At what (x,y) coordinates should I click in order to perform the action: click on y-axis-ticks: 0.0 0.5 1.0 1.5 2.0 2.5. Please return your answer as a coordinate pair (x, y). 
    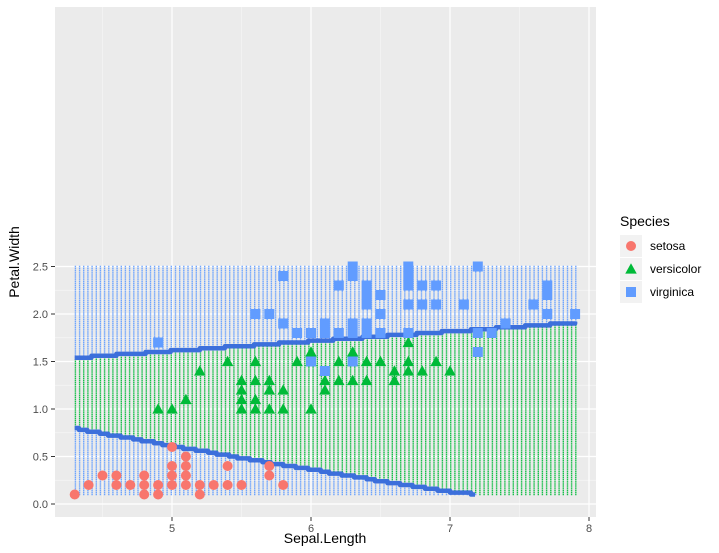
    Looking at the image, I should click on (44, 386).